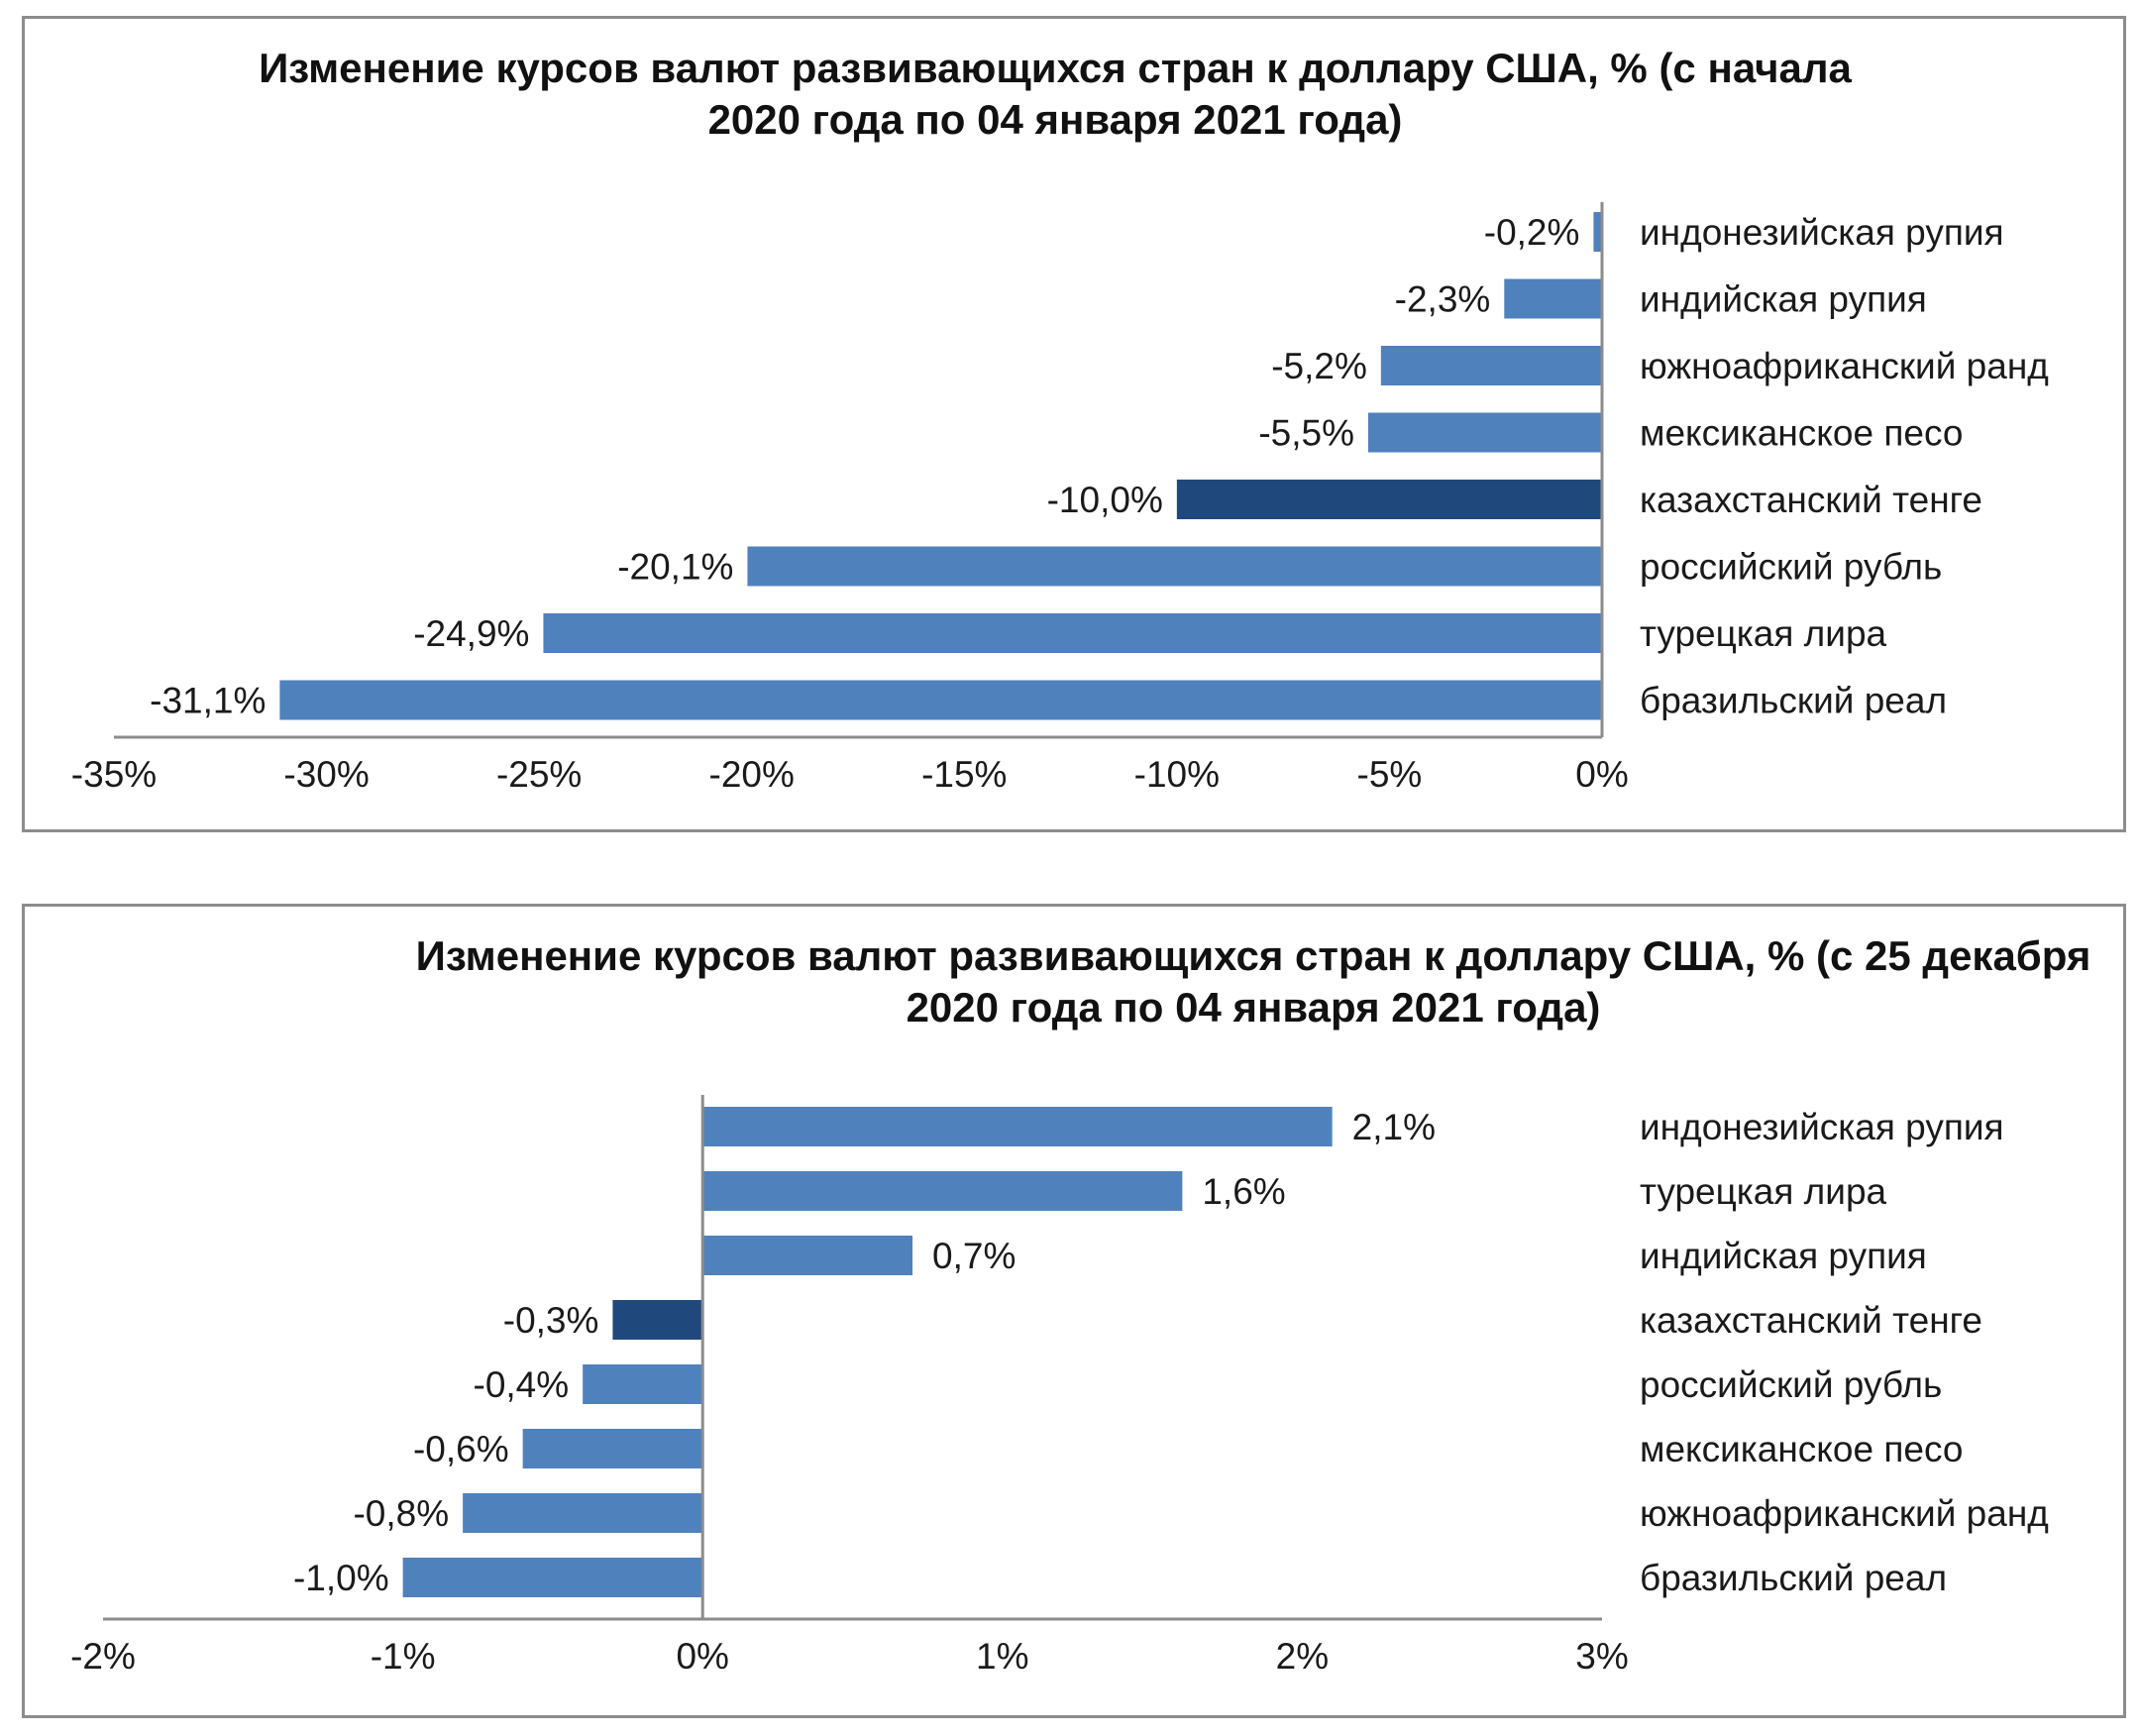 Image resolution: width=2140 pixels, height=1736 pixels. Describe the element at coordinates (1443, 299) in the screenshot. I see `data-label: -2,3%` at that location.